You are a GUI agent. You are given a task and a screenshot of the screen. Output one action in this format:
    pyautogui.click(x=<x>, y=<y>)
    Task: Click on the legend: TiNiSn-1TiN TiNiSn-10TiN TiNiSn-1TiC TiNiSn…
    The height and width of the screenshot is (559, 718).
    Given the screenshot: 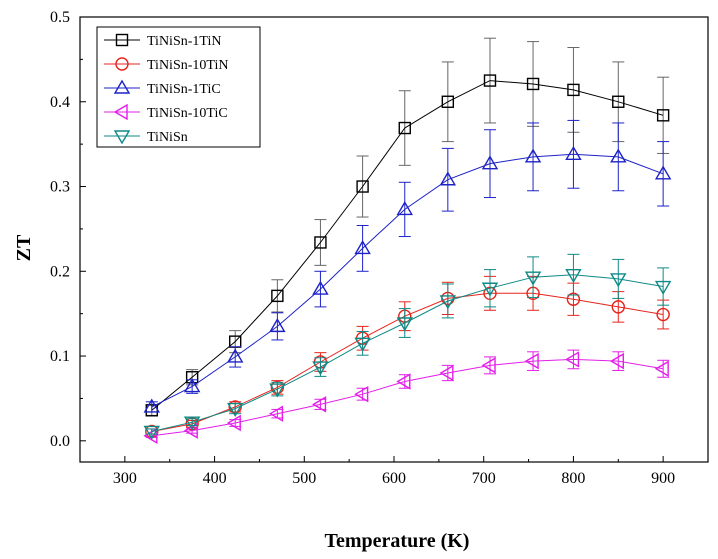 What is the action you would take?
    pyautogui.click(x=178, y=87)
    